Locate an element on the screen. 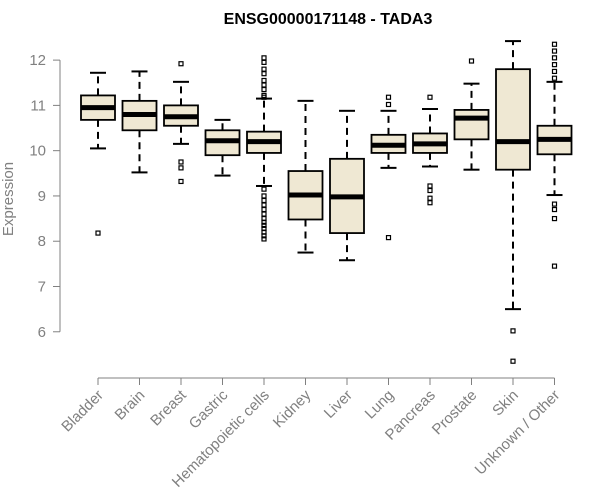  box-prostate is located at coordinates (471, 114).